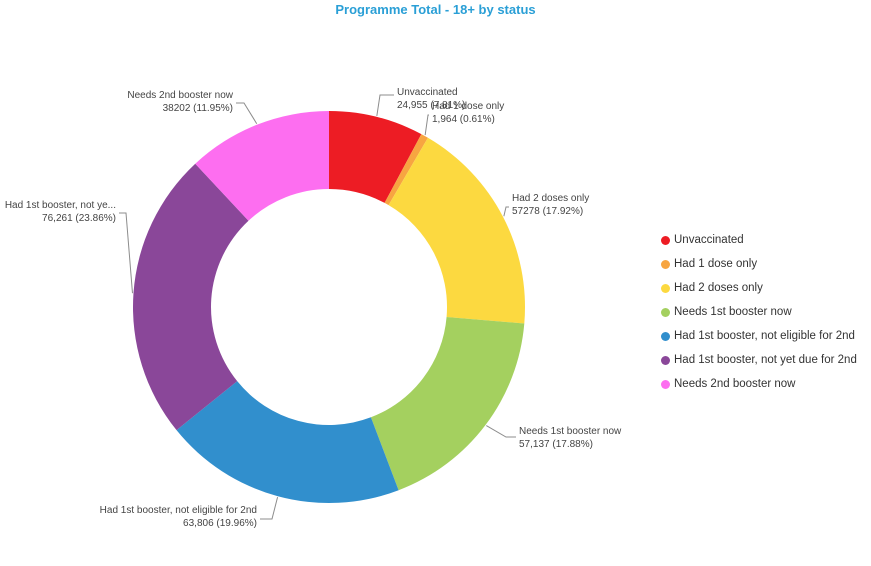  Describe the element at coordinates (550, 198) in the screenshot. I see `data-label-name-had-2-doses-only: Had 2 doses only` at that location.